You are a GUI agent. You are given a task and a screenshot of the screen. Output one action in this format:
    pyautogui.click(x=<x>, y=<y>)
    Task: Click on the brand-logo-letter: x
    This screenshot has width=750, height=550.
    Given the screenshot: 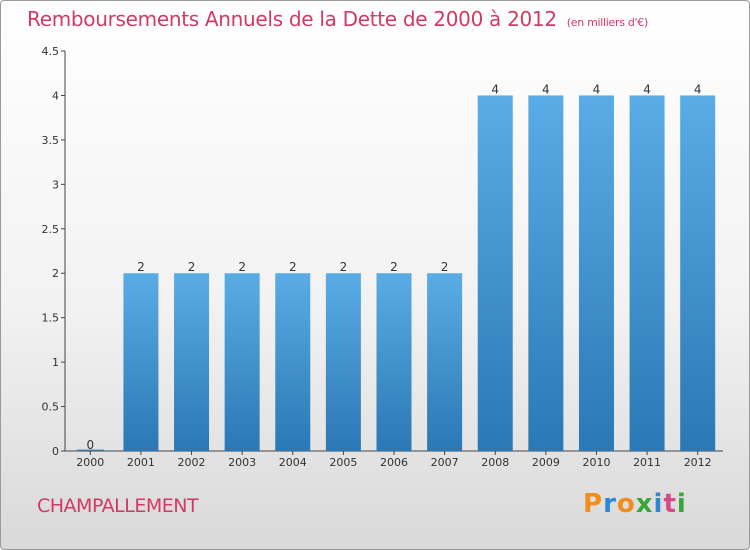 What is the action you would take?
    pyautogui.click(x=644, y=504)
    